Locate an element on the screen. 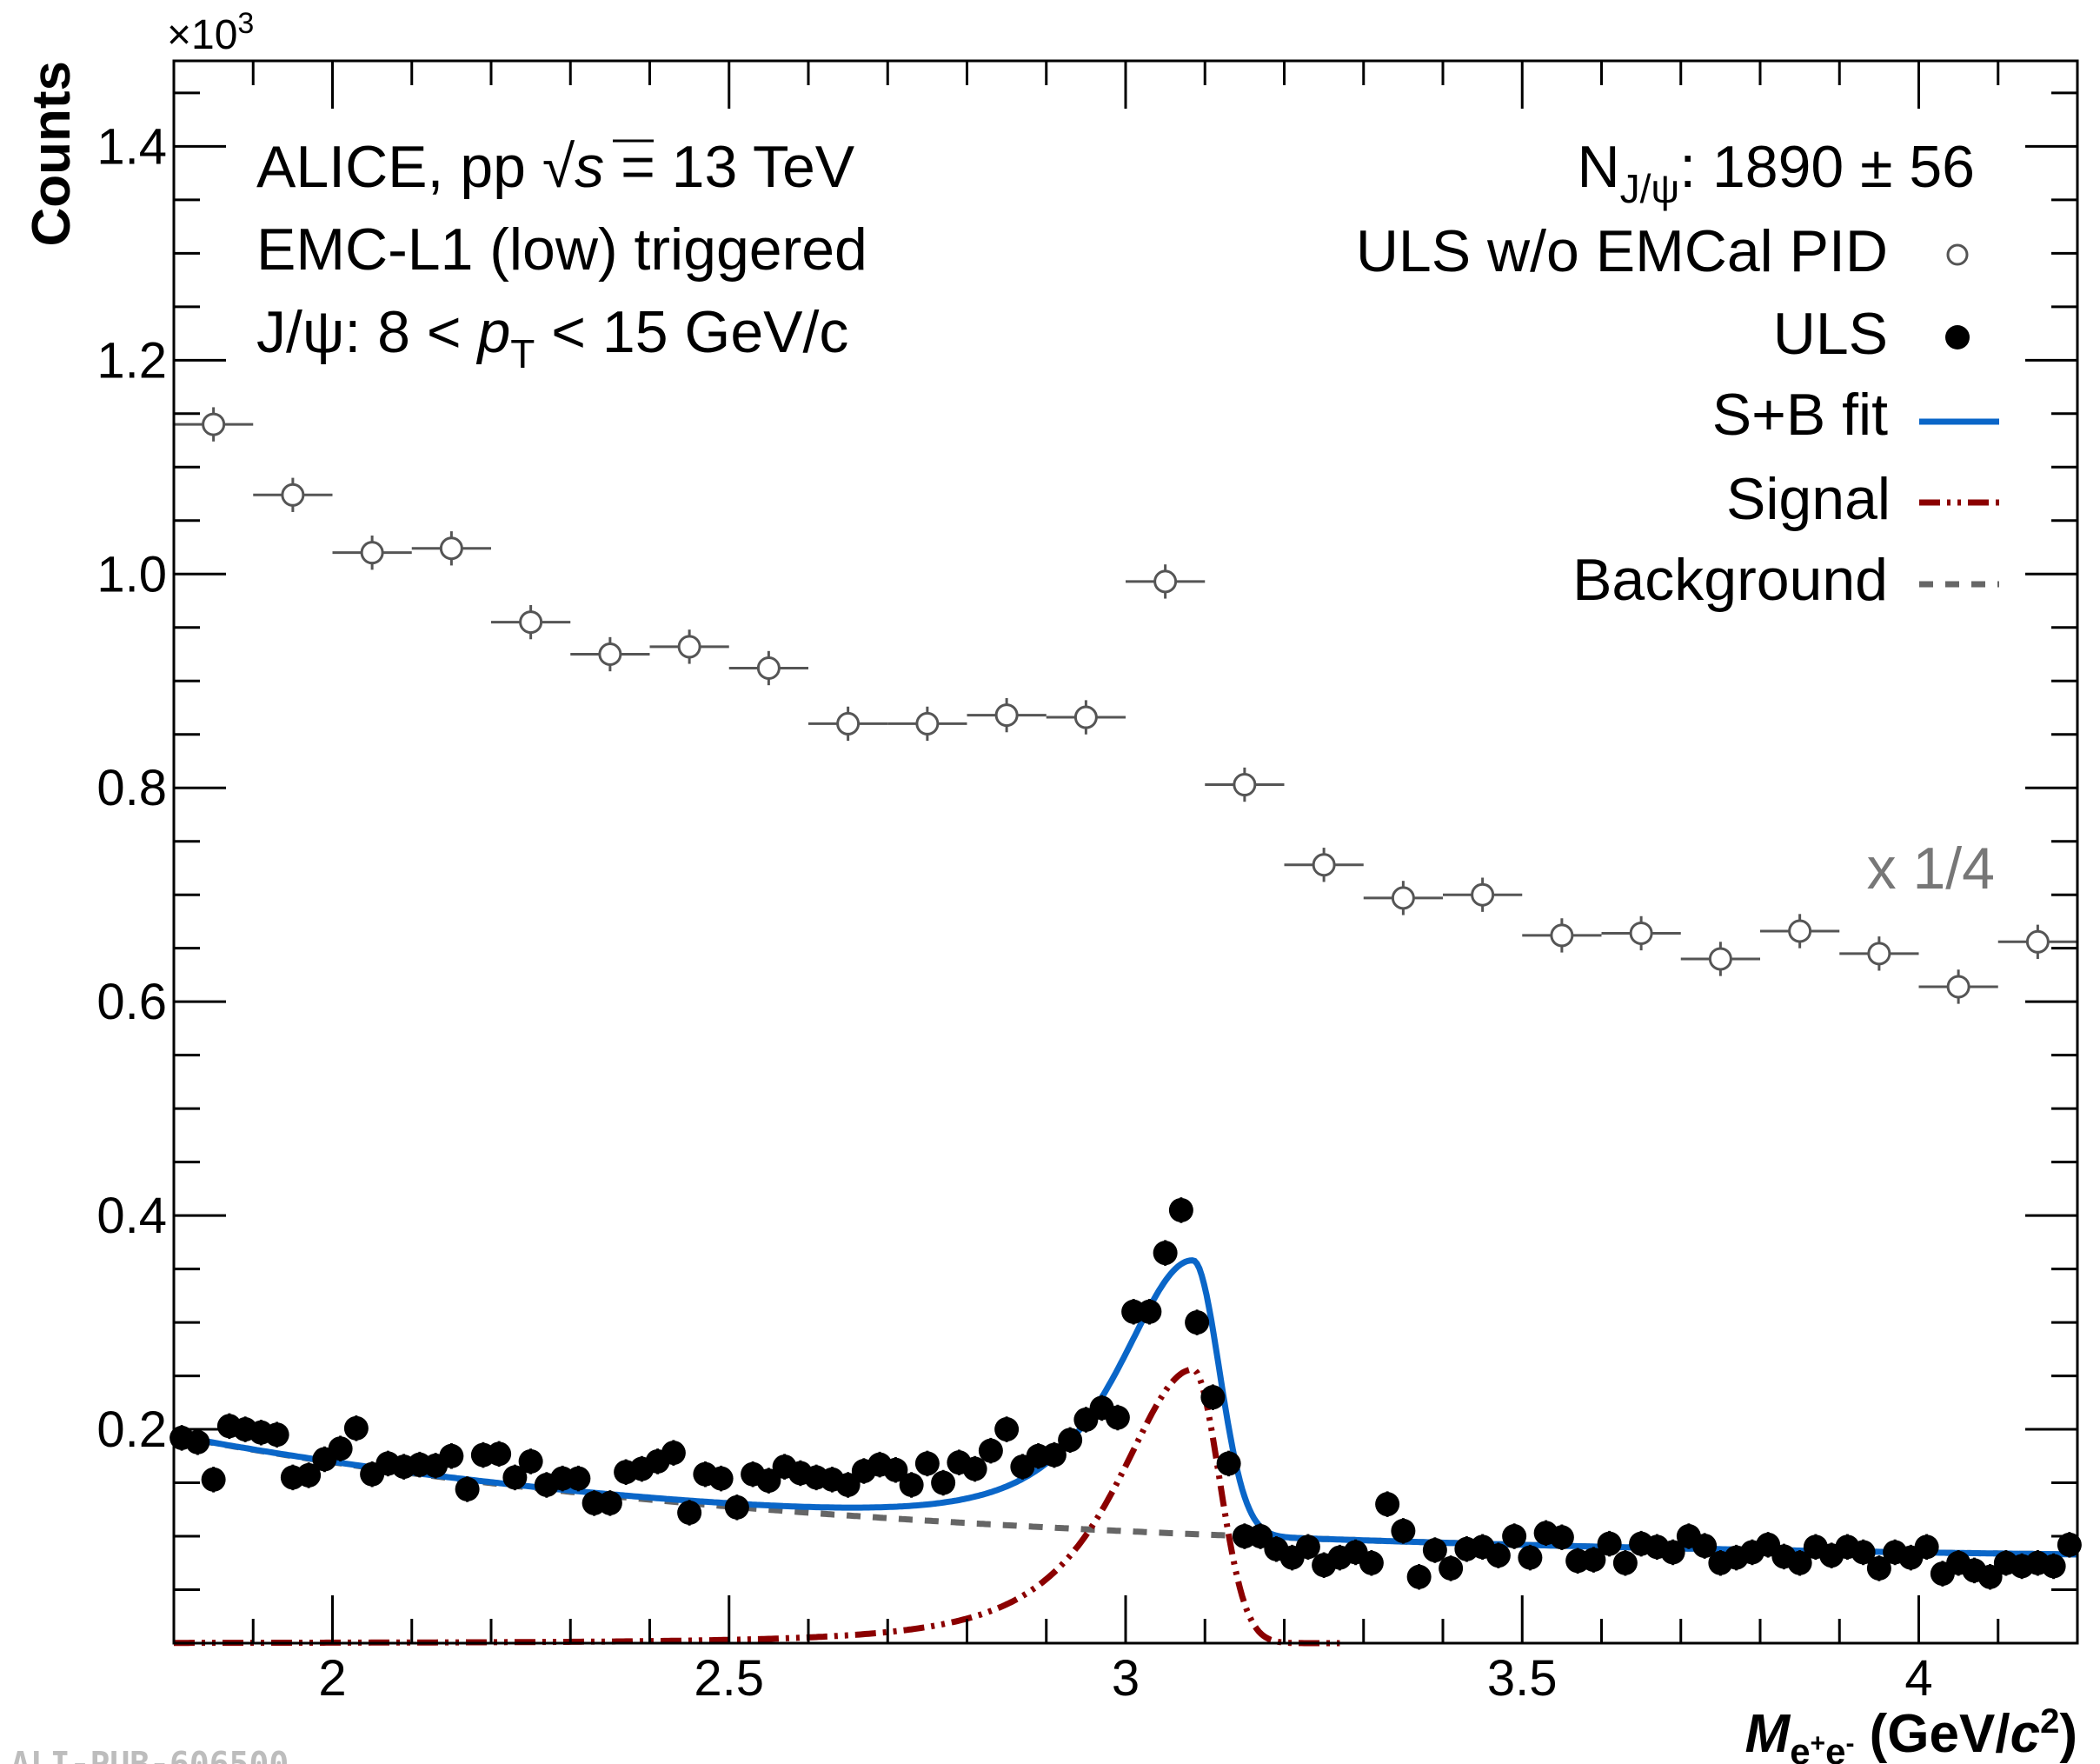  x-tick-label: 4 is located at coordinates (1918, 1678).